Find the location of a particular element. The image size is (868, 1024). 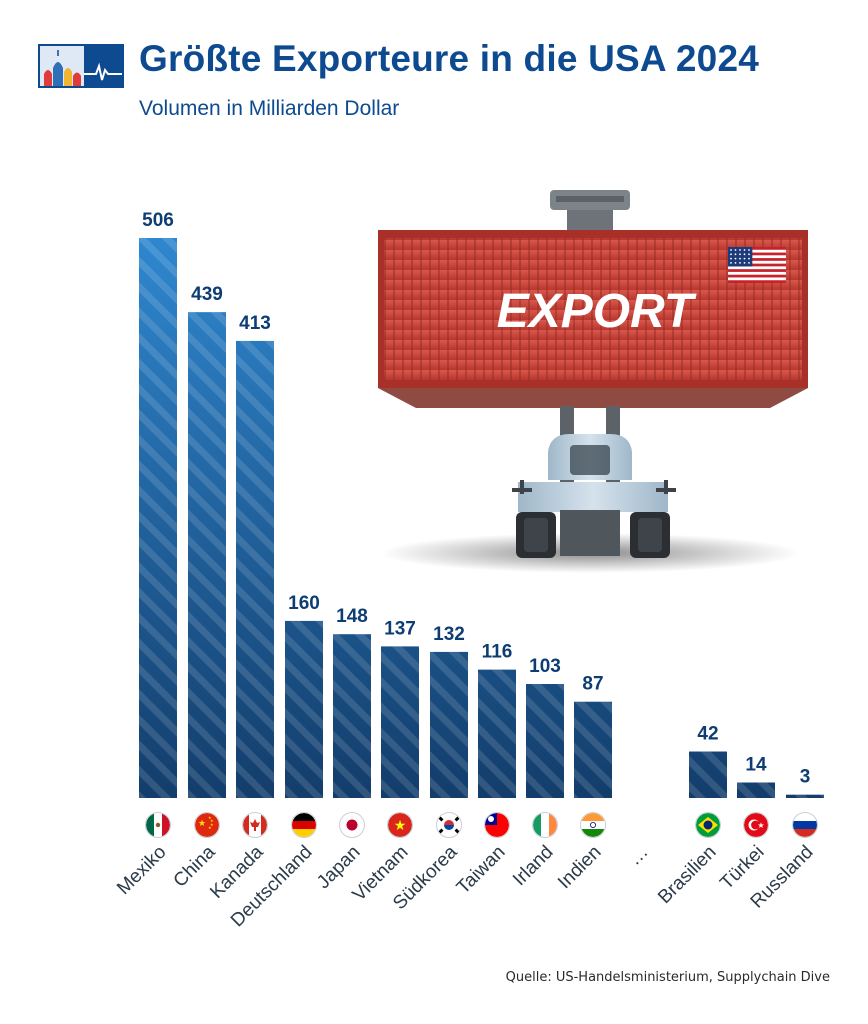

category-label-8: Irland is located at coordinates (533, 866).